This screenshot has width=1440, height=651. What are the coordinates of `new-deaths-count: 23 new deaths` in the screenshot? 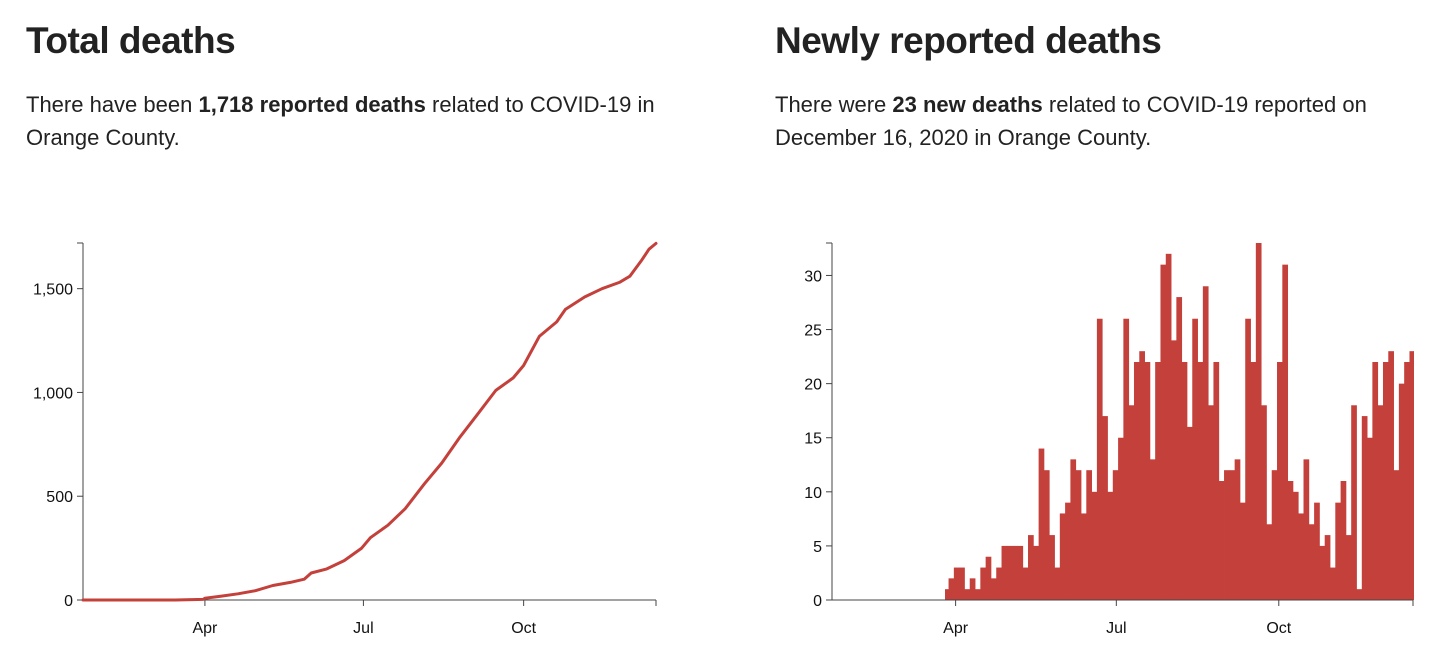 It's located at (967, 104).